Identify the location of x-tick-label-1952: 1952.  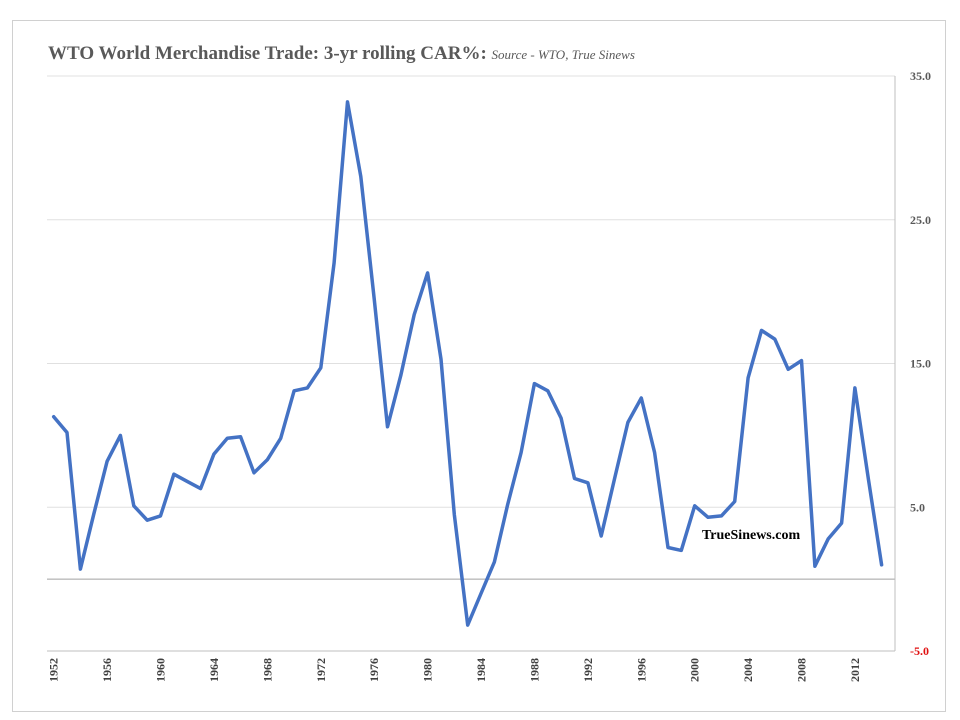
(54, 670).